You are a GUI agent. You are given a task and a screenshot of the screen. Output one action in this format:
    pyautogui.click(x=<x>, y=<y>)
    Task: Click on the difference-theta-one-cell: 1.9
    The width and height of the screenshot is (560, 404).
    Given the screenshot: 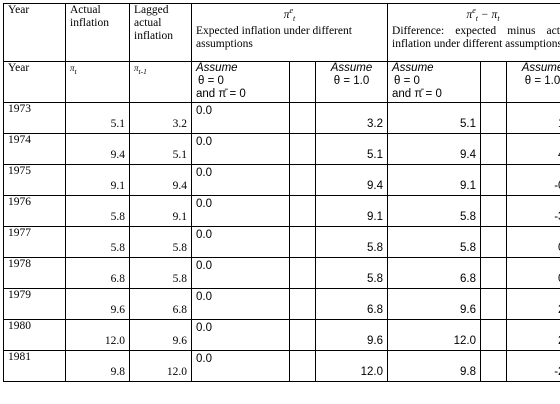 What is the action you would take?
    pyautogui.click(x=533, y=118)
    